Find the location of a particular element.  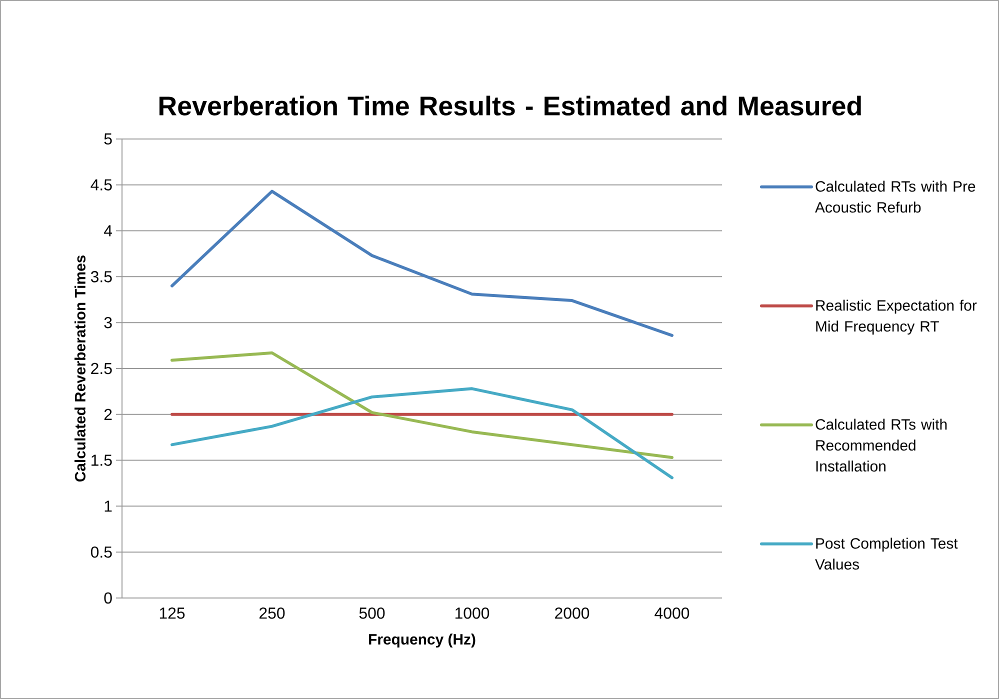

legend-label: Calculated RTs with Pre Acoustic Refurb is located at coordinates (895, 196).